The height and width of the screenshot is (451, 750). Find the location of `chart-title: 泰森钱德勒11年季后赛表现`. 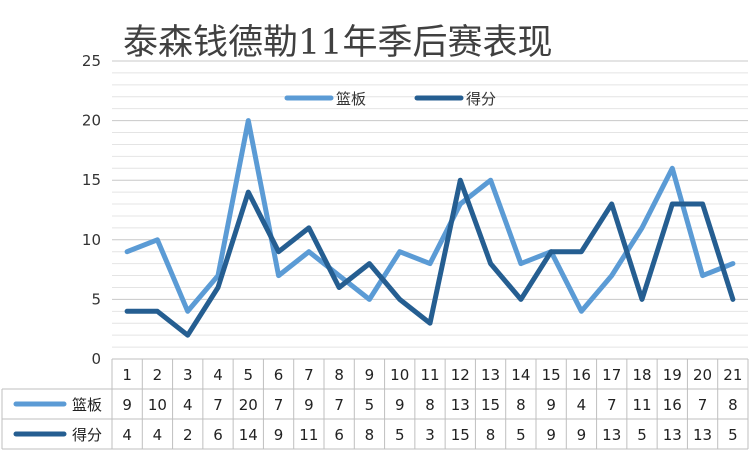

chart-title: 泰森钱德勒11年季后赛表现 is located at coordinates (338, 43).